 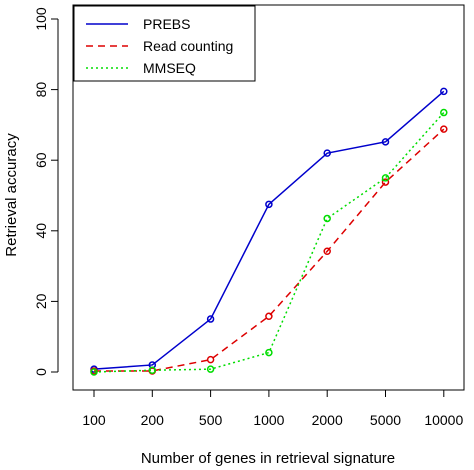 What do you see at coordinates (46, 191) in the screenshot?
I see `y-axis: 0 20 40 60 80 100` at bounding box center [46, 191].